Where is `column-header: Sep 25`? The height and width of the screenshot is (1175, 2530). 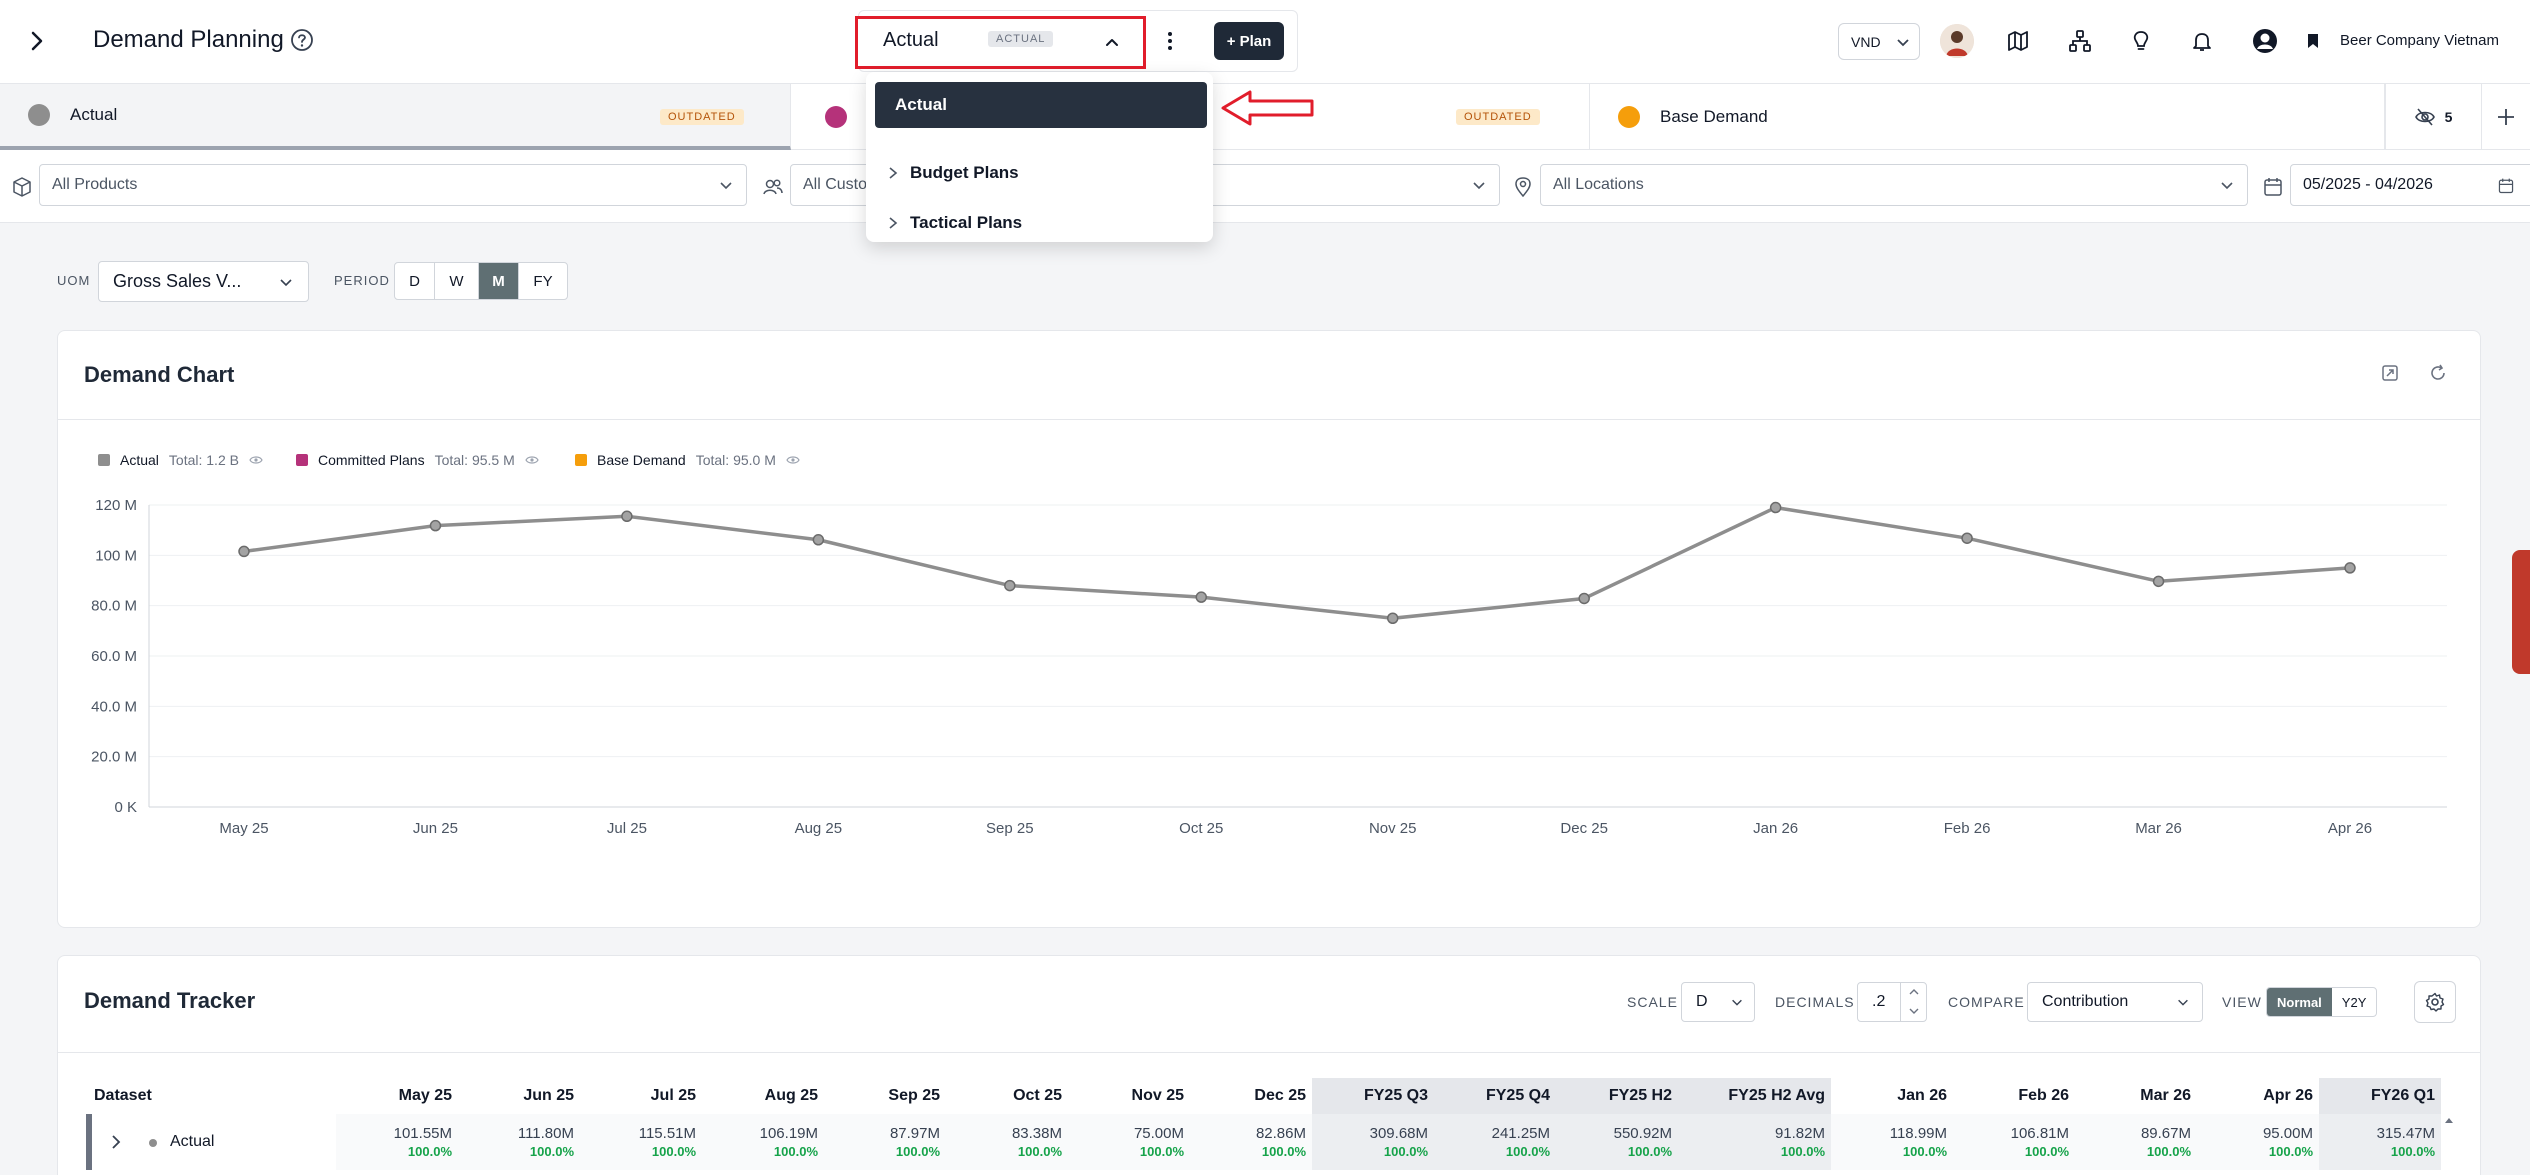
column-header: Sep 25 is located at coordinates (914, 1095).